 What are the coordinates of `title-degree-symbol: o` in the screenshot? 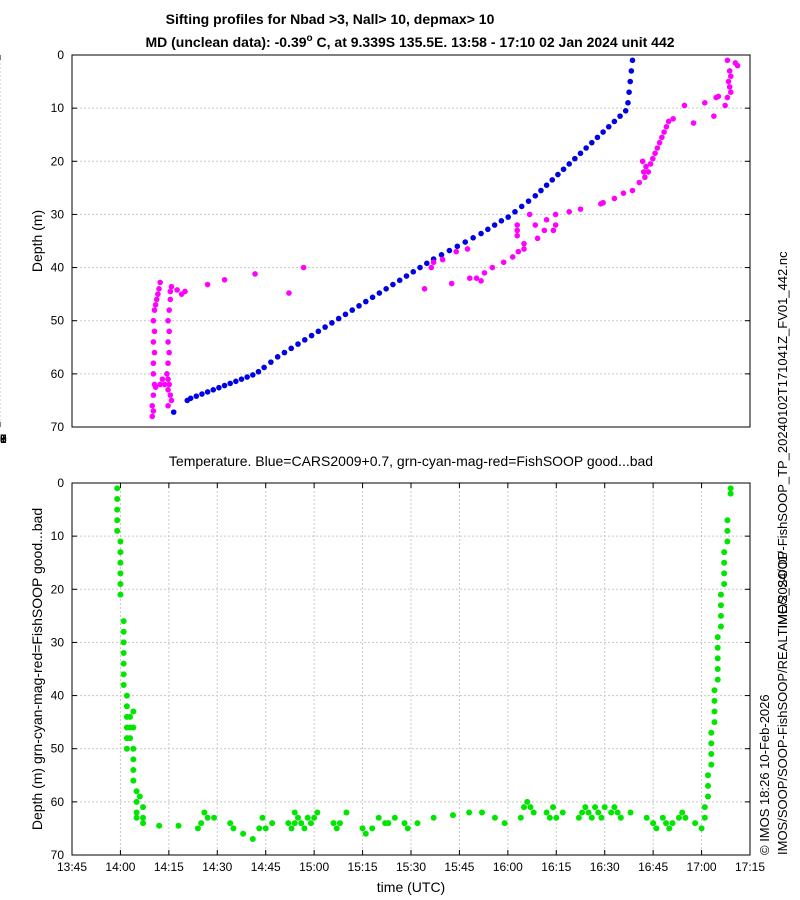 It's located at (310, 38).